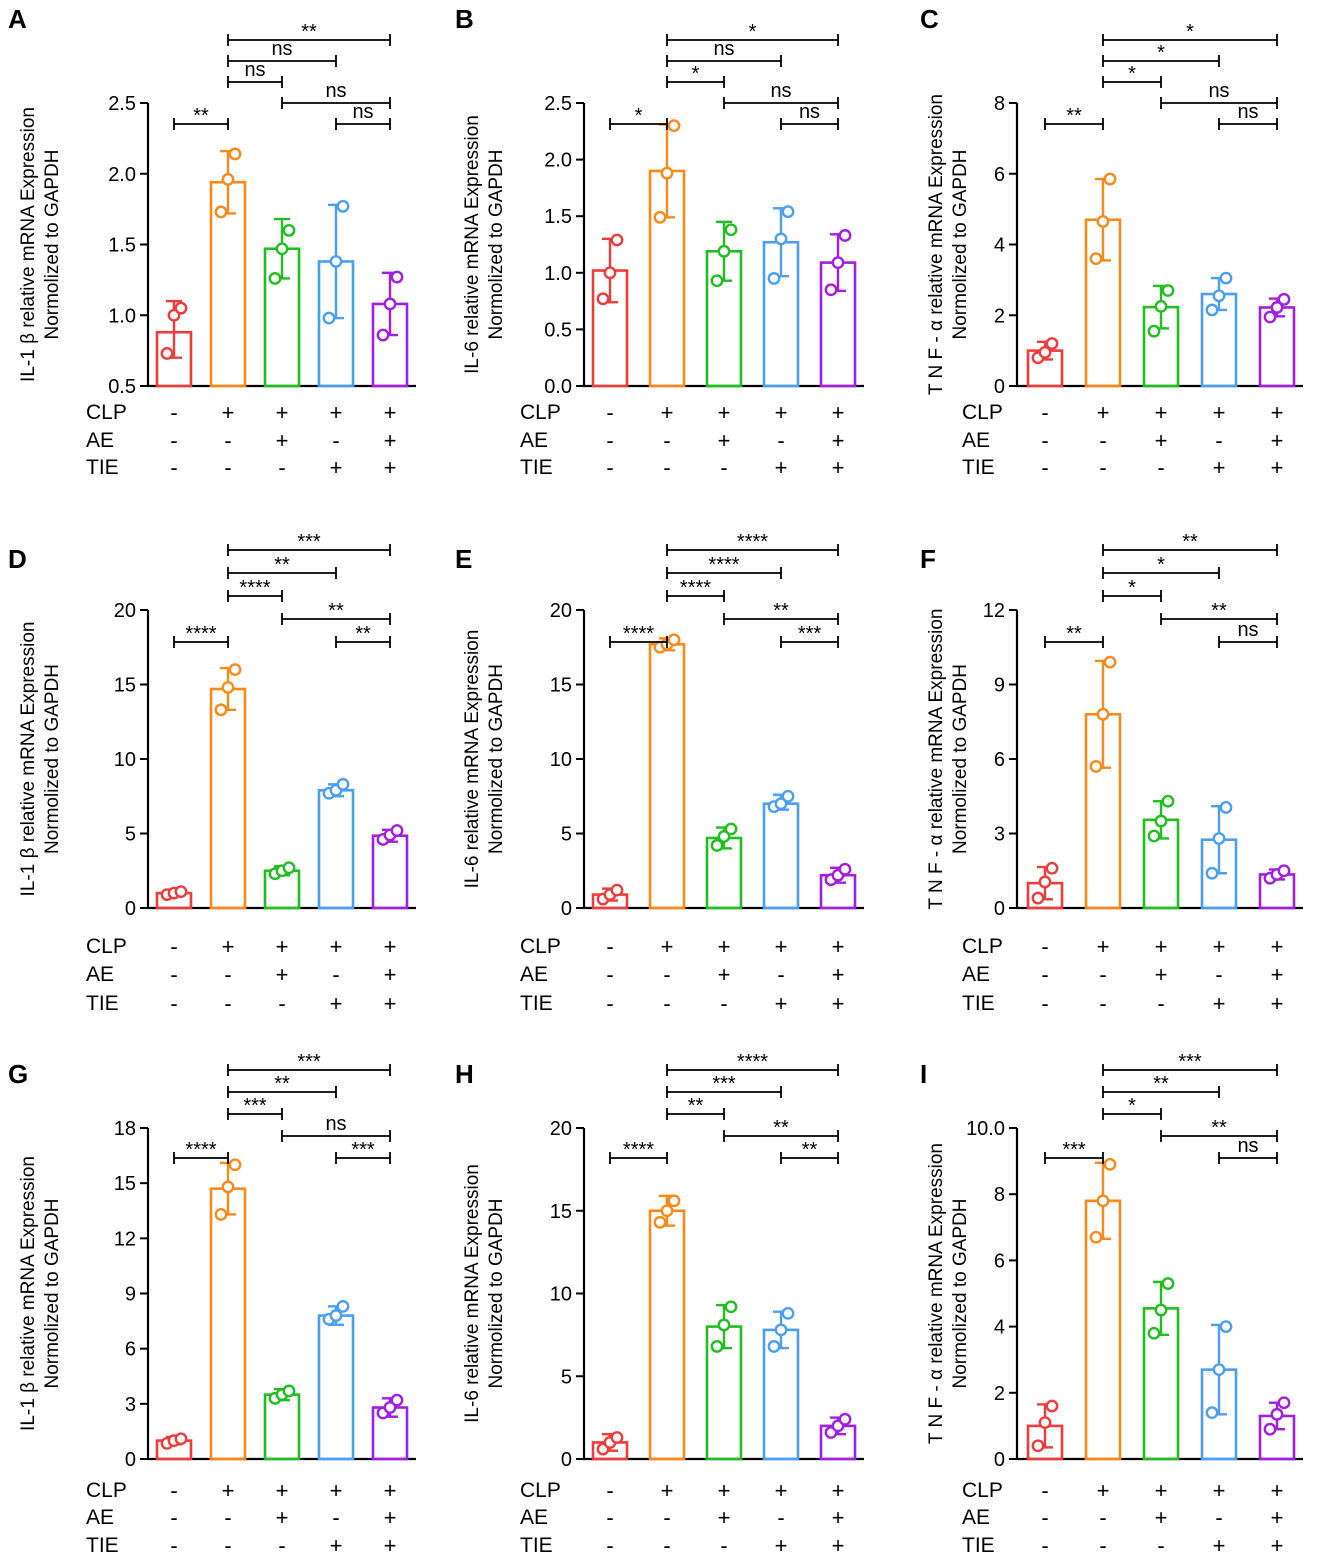 This screenshot has height=1555, width=1325. Describe the element at coordinates (999, 835) in the screenshot. I see `y-tick-label: 3` at that location.